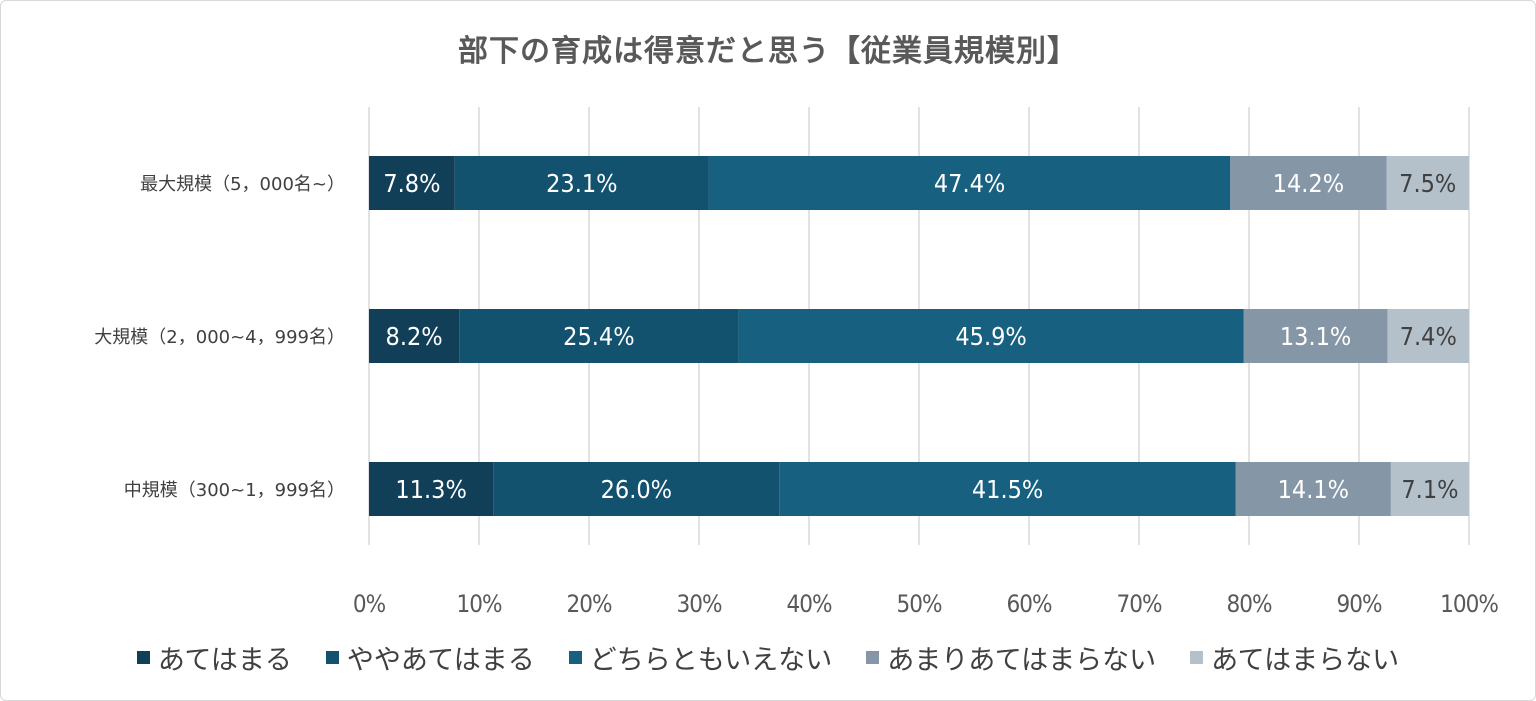  What do you see at coordinates (809, 604) in the screenshot?
I see `x-tick-label: 40%` at bounding box center [809, 604].